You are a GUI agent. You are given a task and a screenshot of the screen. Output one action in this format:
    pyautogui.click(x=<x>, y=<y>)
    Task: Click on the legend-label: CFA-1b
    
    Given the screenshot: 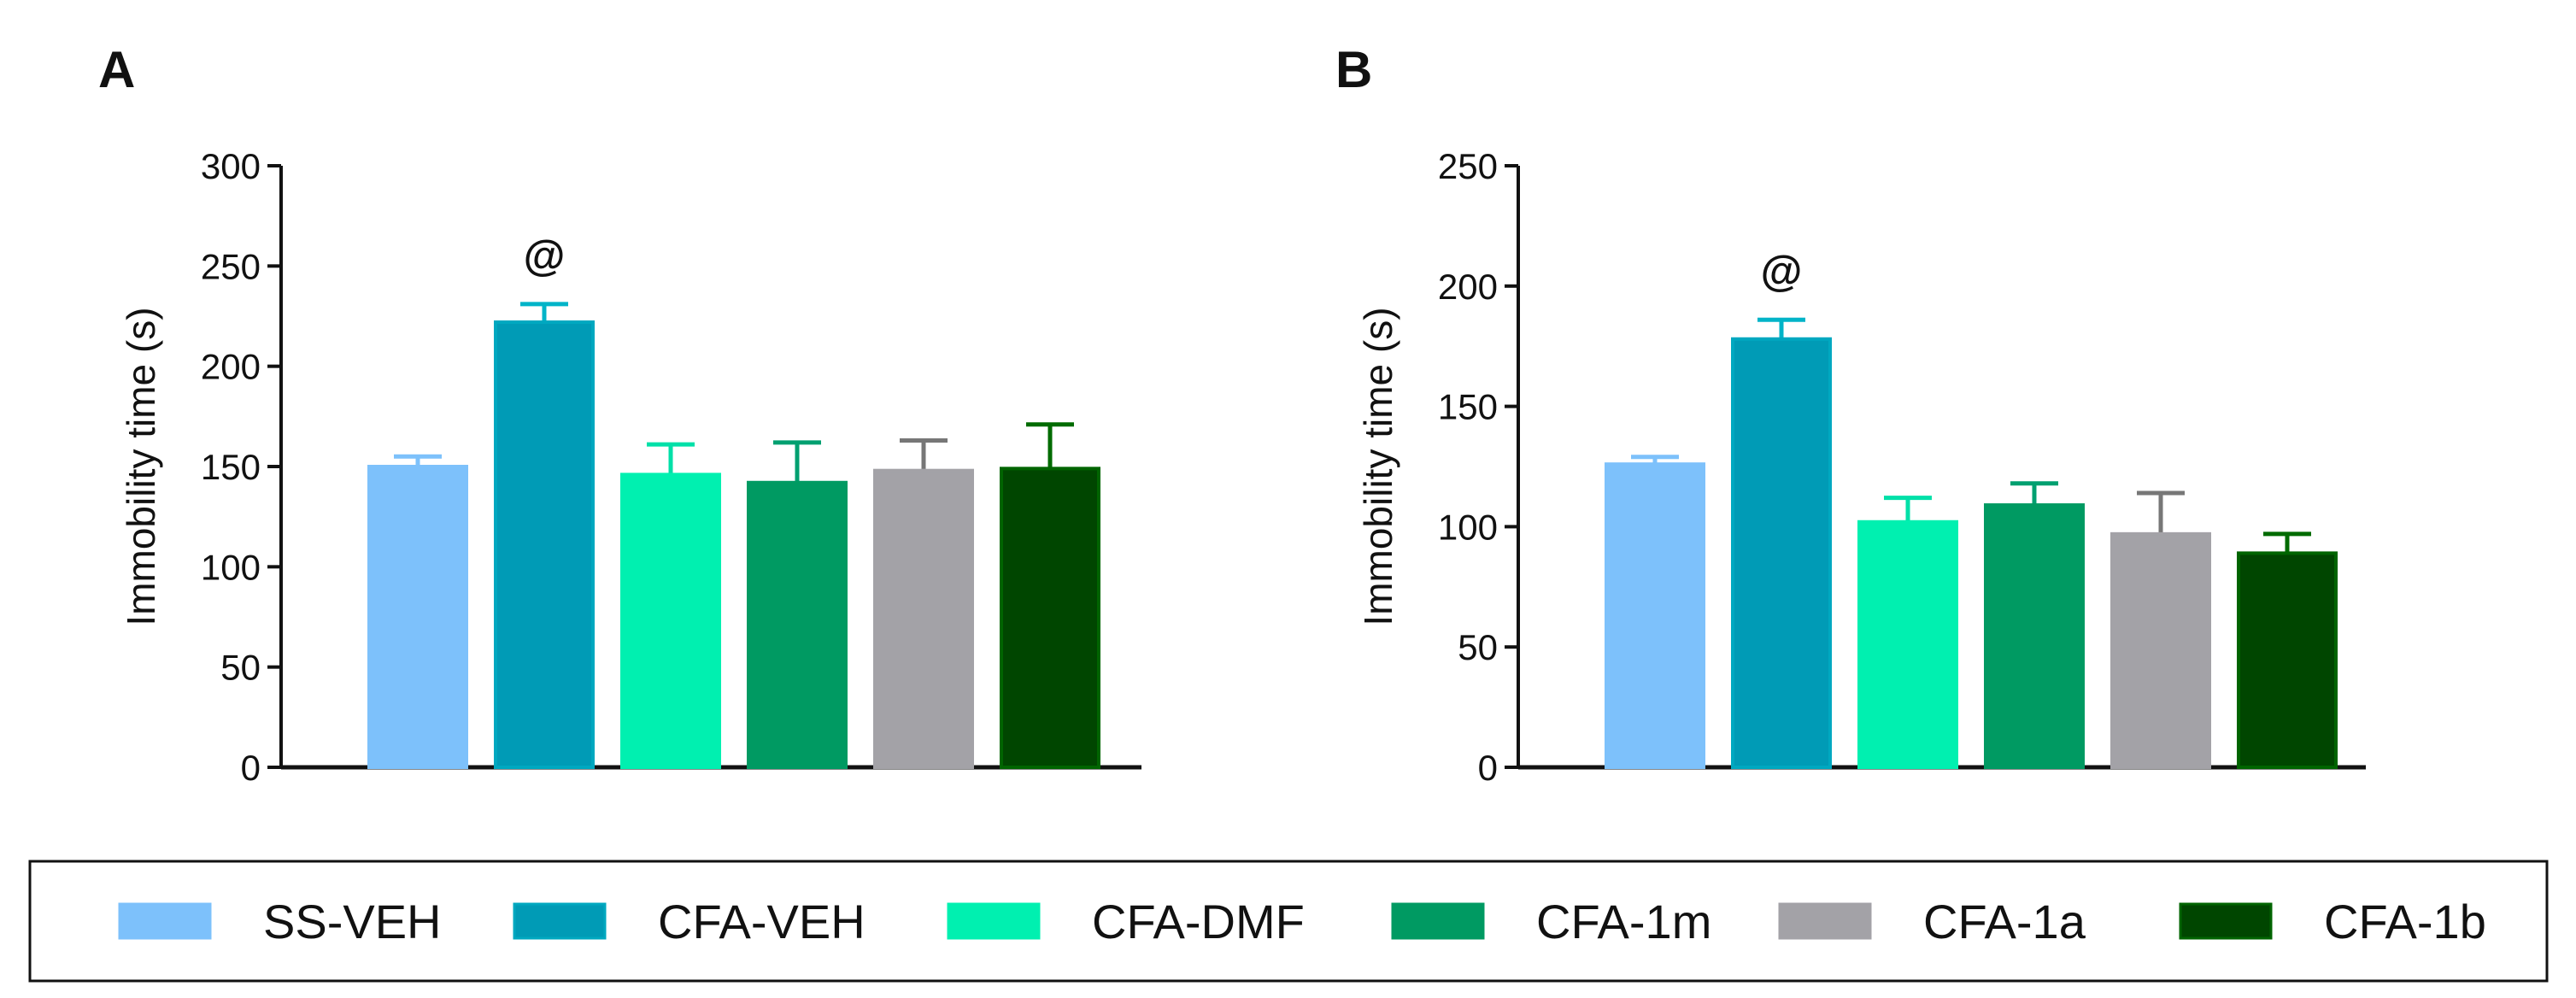 What is the action you would take?
    pyautogui.click(x=2405, y=922)
    